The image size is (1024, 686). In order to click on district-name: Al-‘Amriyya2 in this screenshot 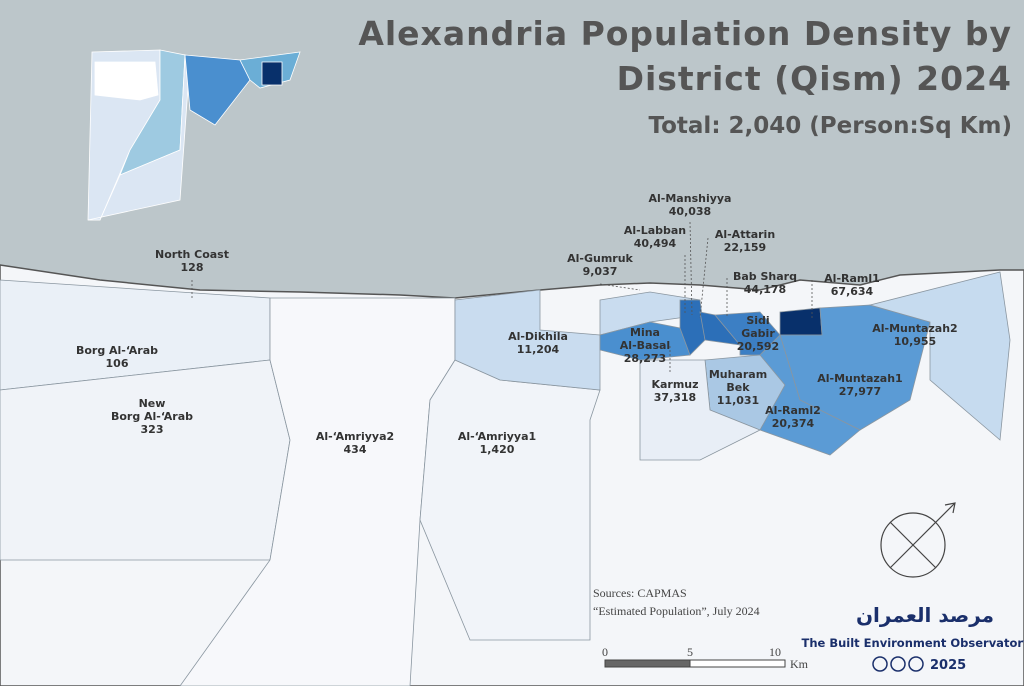, I will do `click(355, 436)`.